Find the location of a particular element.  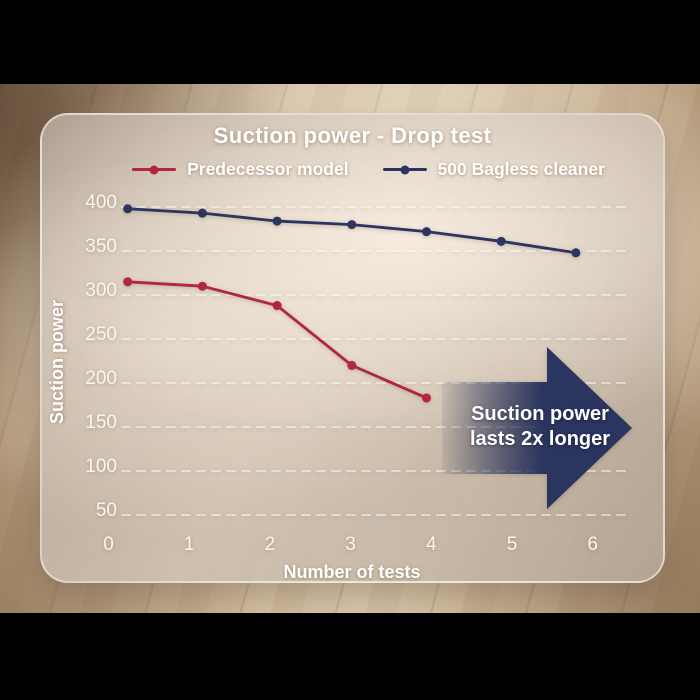

legend-line-dot-marker-navy is located at coordinates (404, 169).